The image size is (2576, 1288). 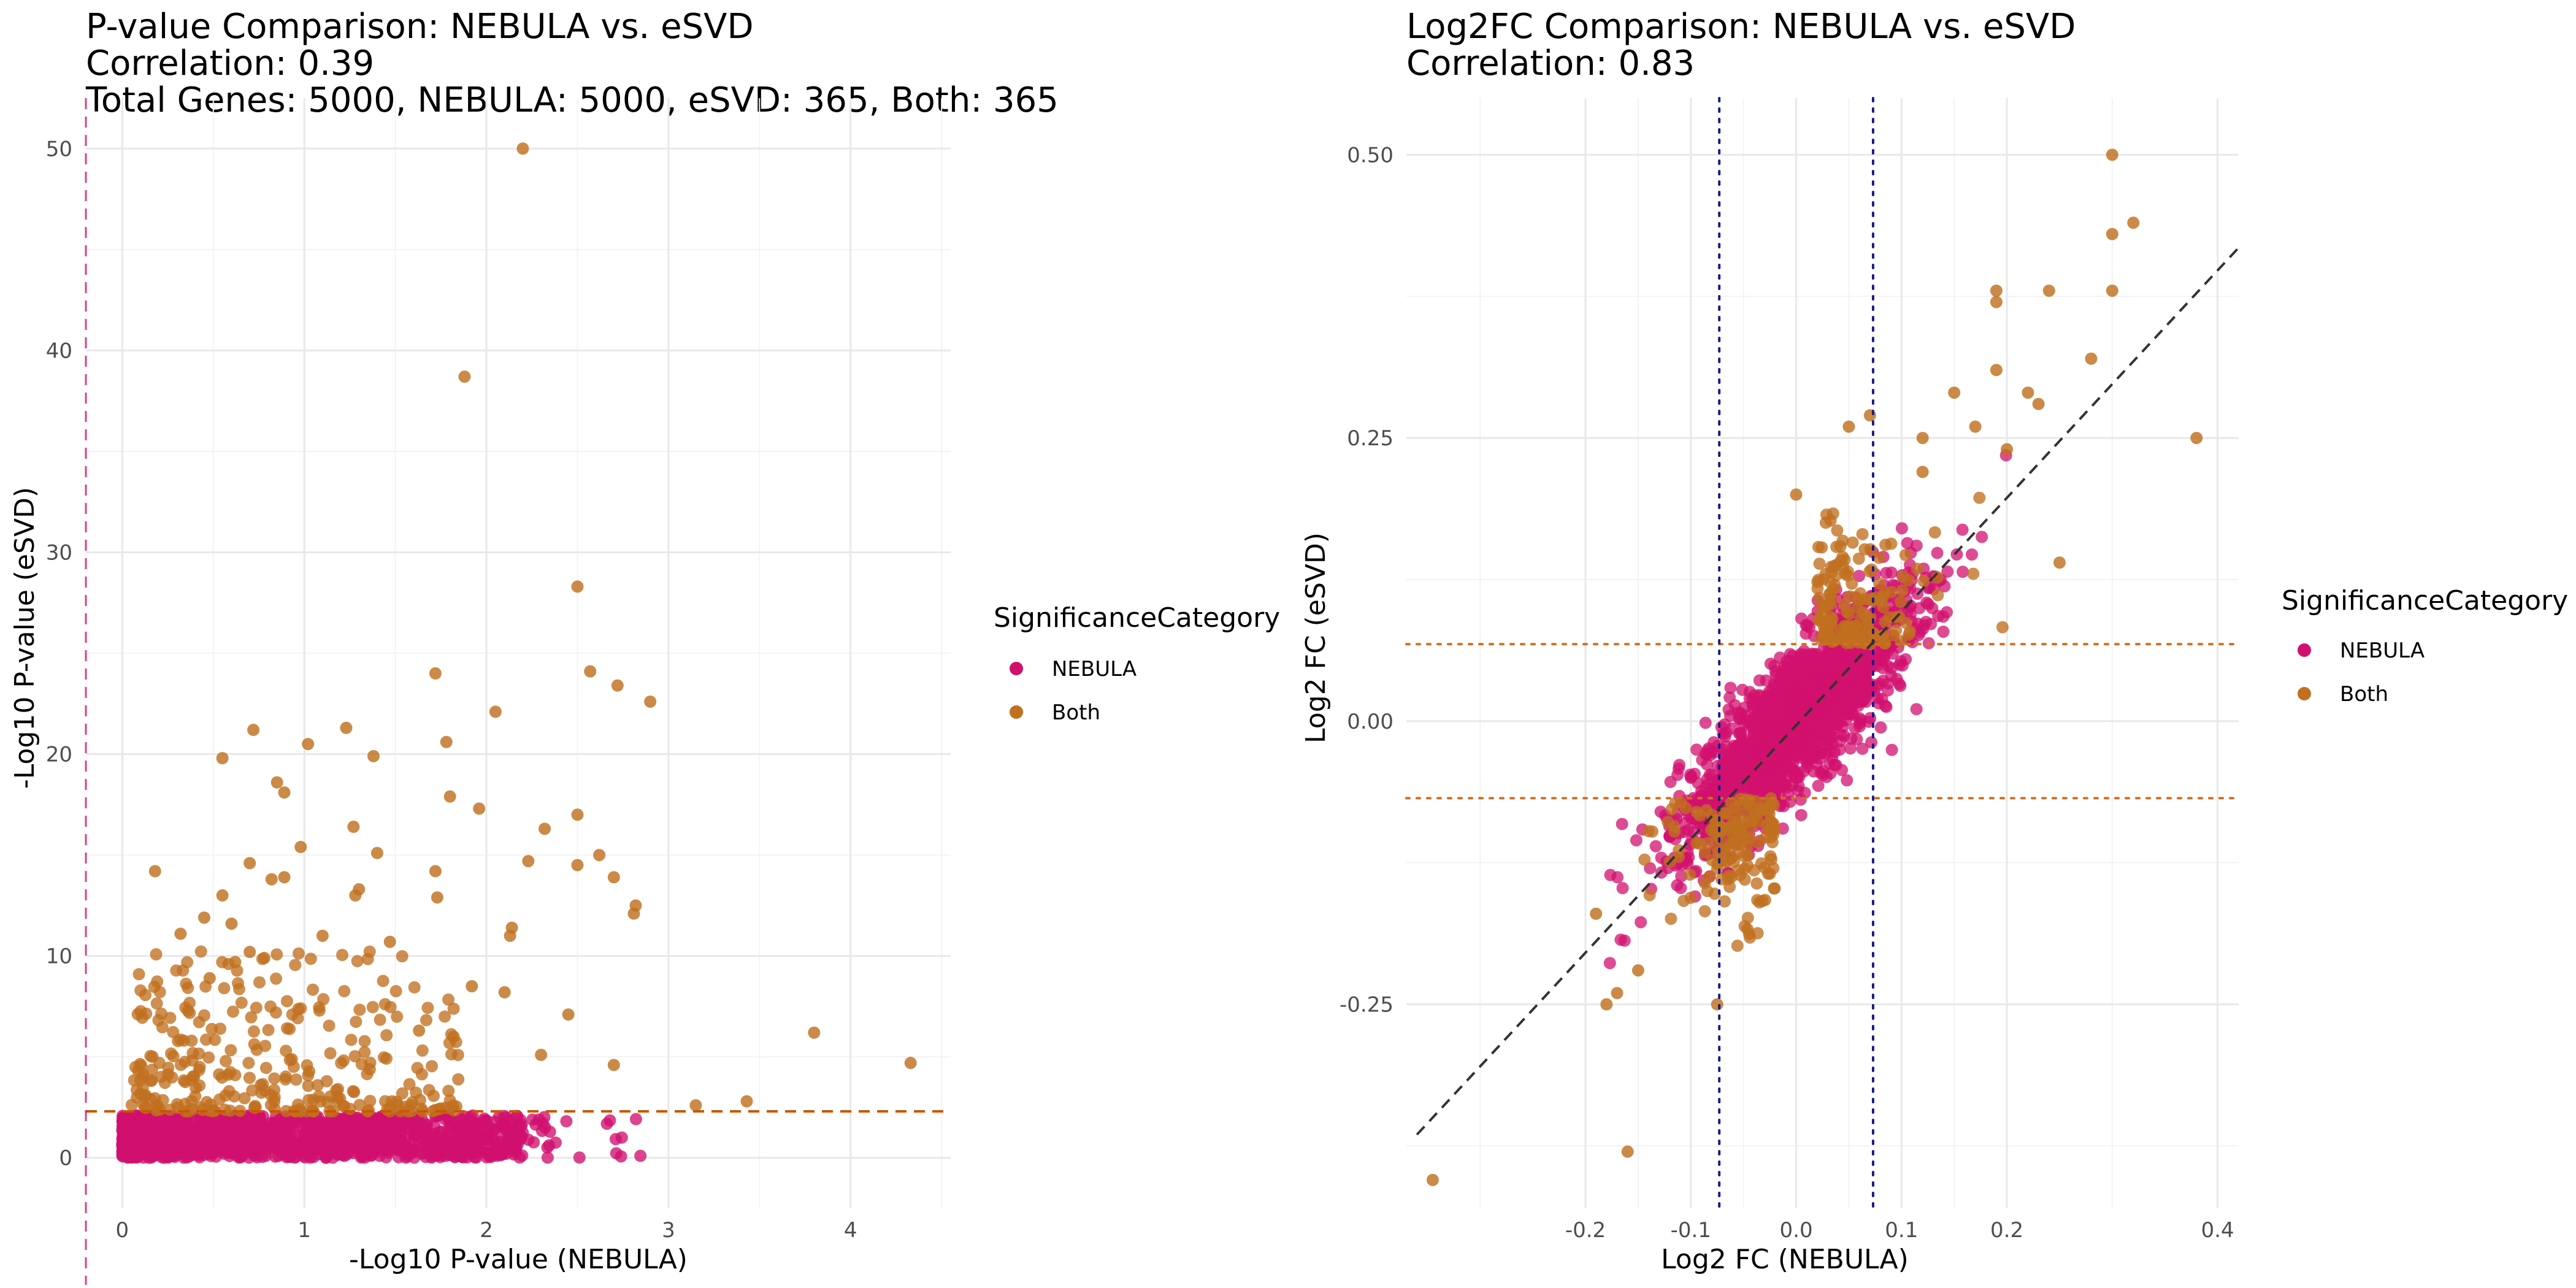 What do you see at coordinates (1316, 637) in the screenshot?
I see `right-y-axis-title: Log2 FC (eSVD)` at bounding box center [1316, 637].